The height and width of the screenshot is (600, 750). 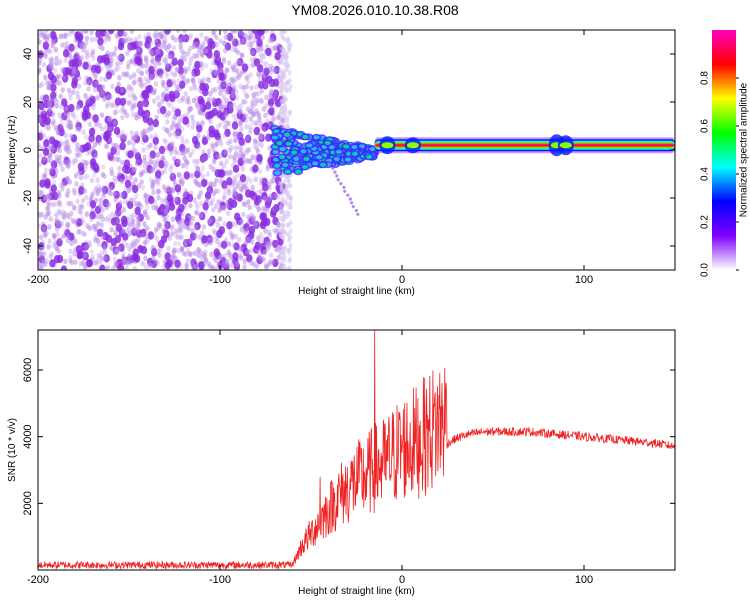 What do you see at coordinates (333, 168) in the screenshot?
I see `trail-dot` at bounding box center [333, 168].